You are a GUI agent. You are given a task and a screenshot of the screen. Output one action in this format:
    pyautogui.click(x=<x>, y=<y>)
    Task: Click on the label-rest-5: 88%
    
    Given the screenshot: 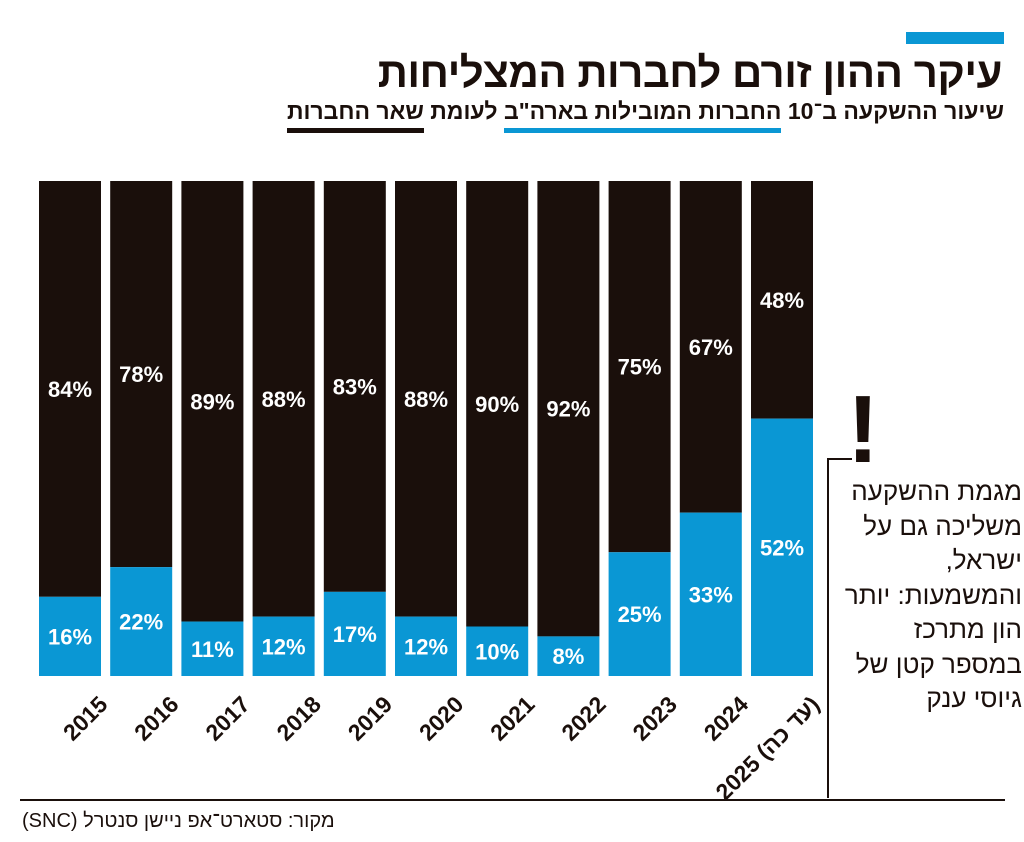 What is the action you would take?
    pyautogui.click(x=426, y=399)
    